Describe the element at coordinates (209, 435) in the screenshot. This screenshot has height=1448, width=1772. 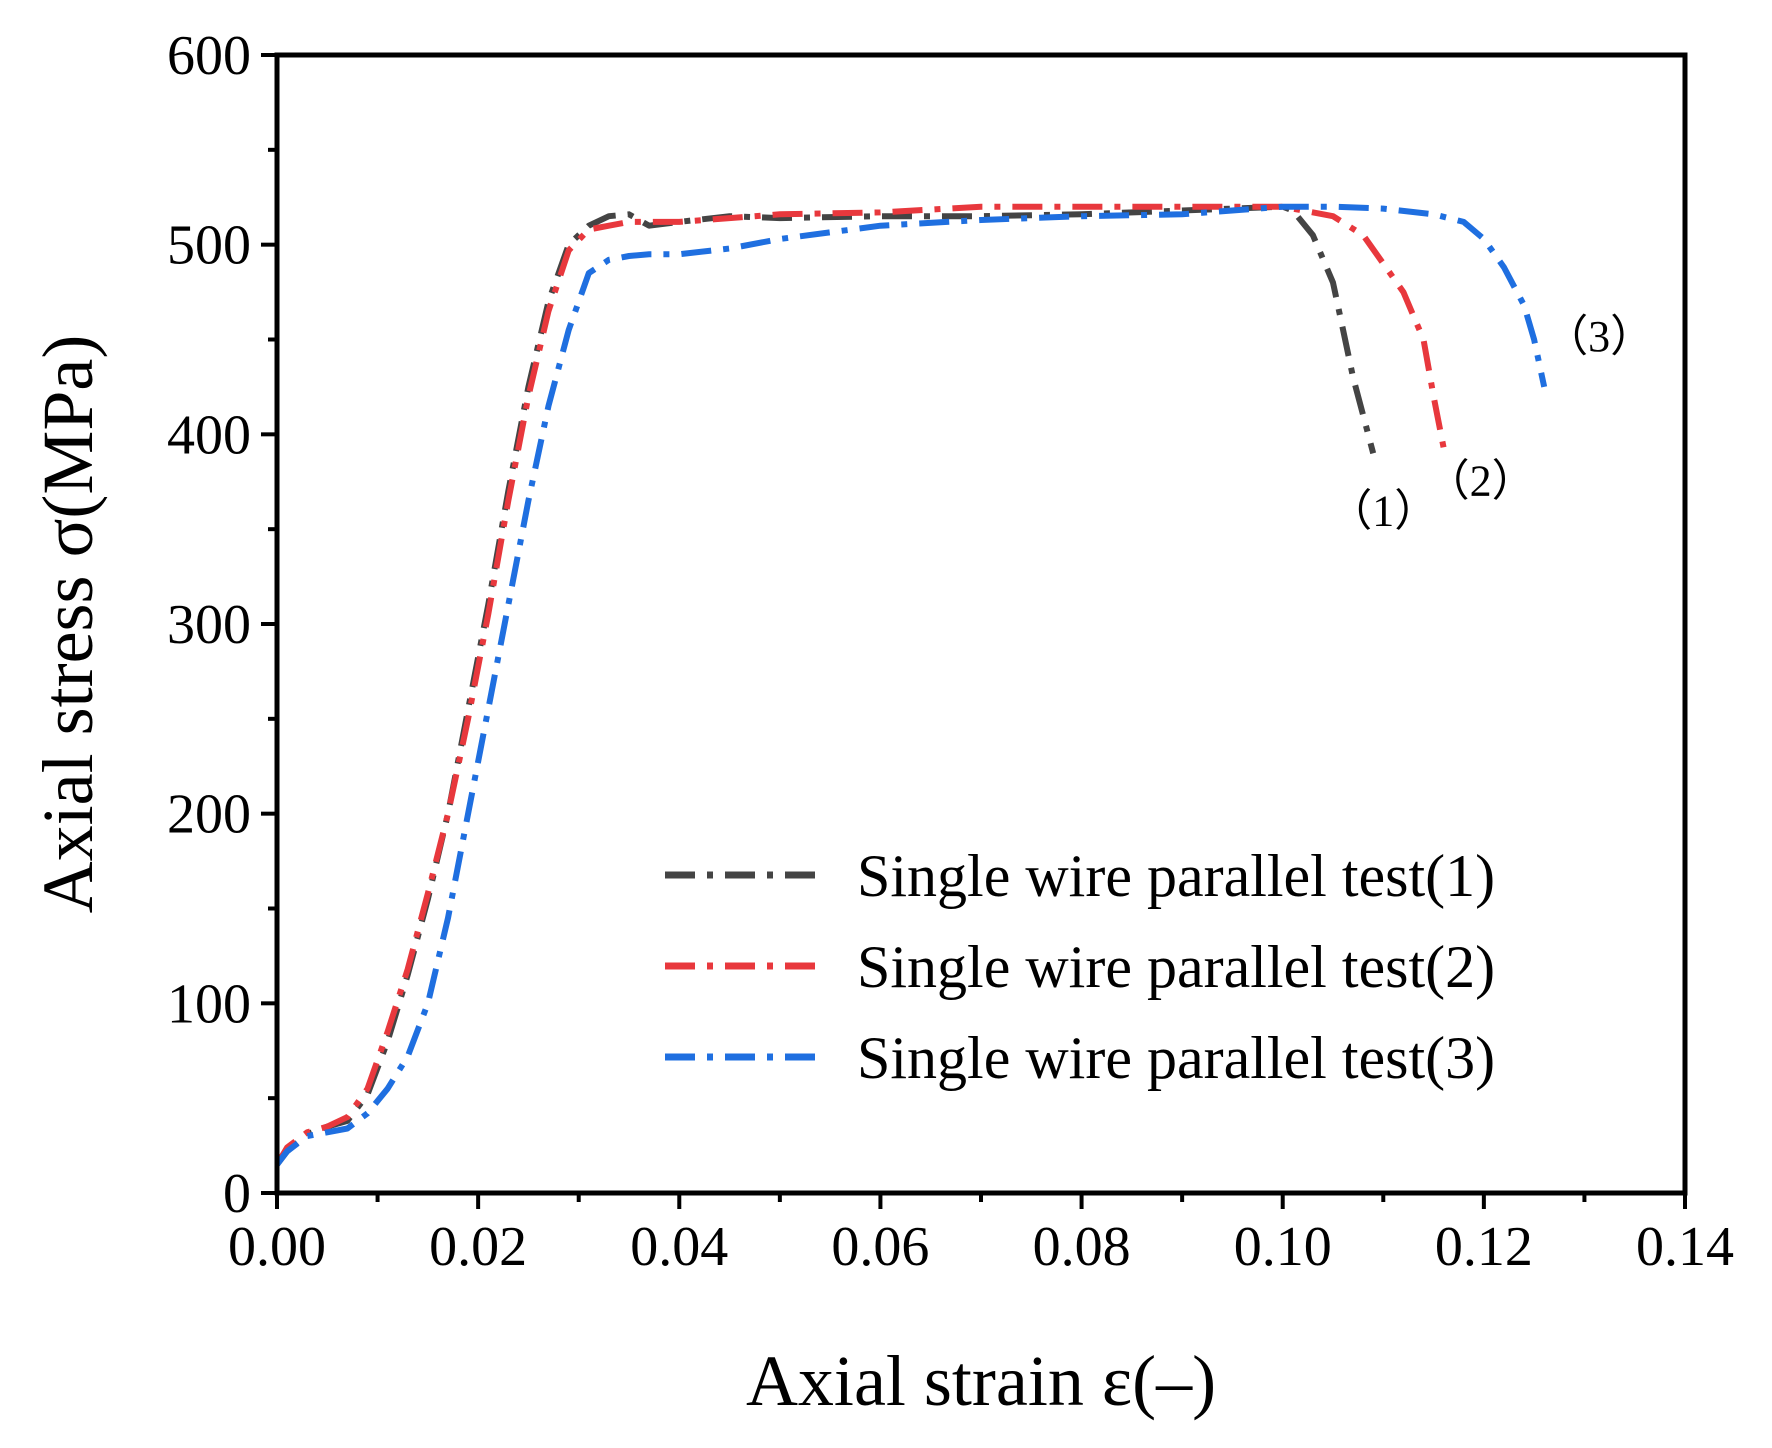
I see `y-tick-label: 400` at that location.